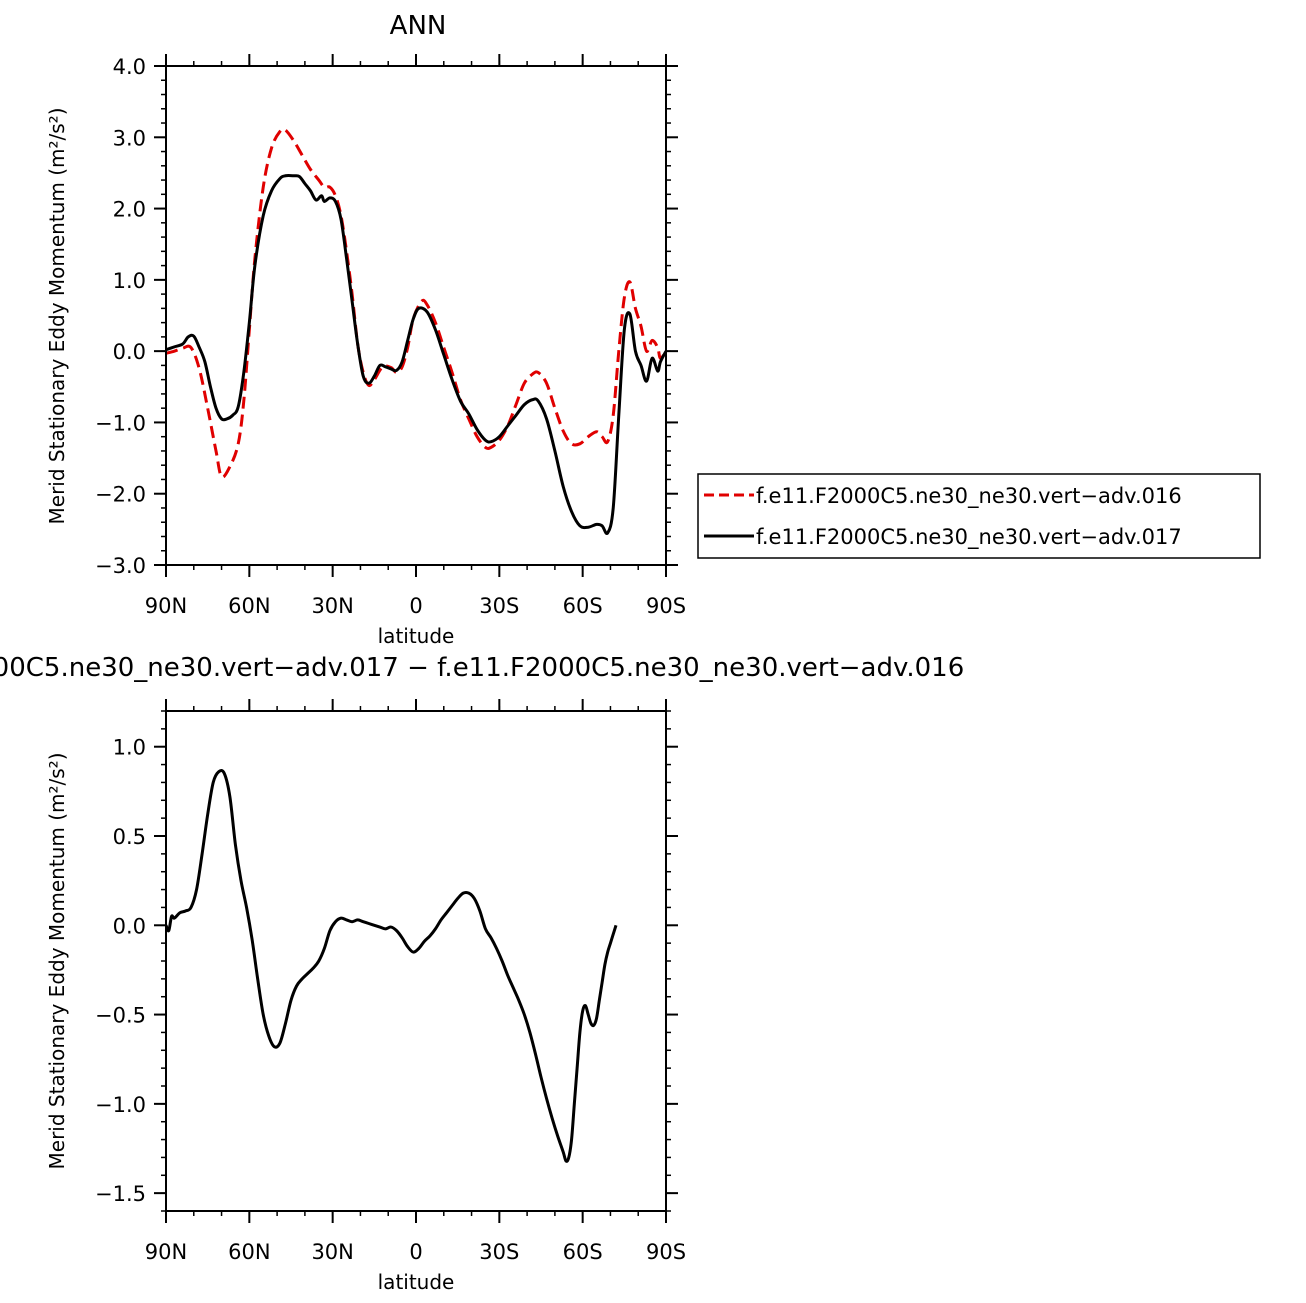 The width and height of the screenshot is (1306, 1303). I want to click on y-tick-label: 2.0, so click(129, 210).